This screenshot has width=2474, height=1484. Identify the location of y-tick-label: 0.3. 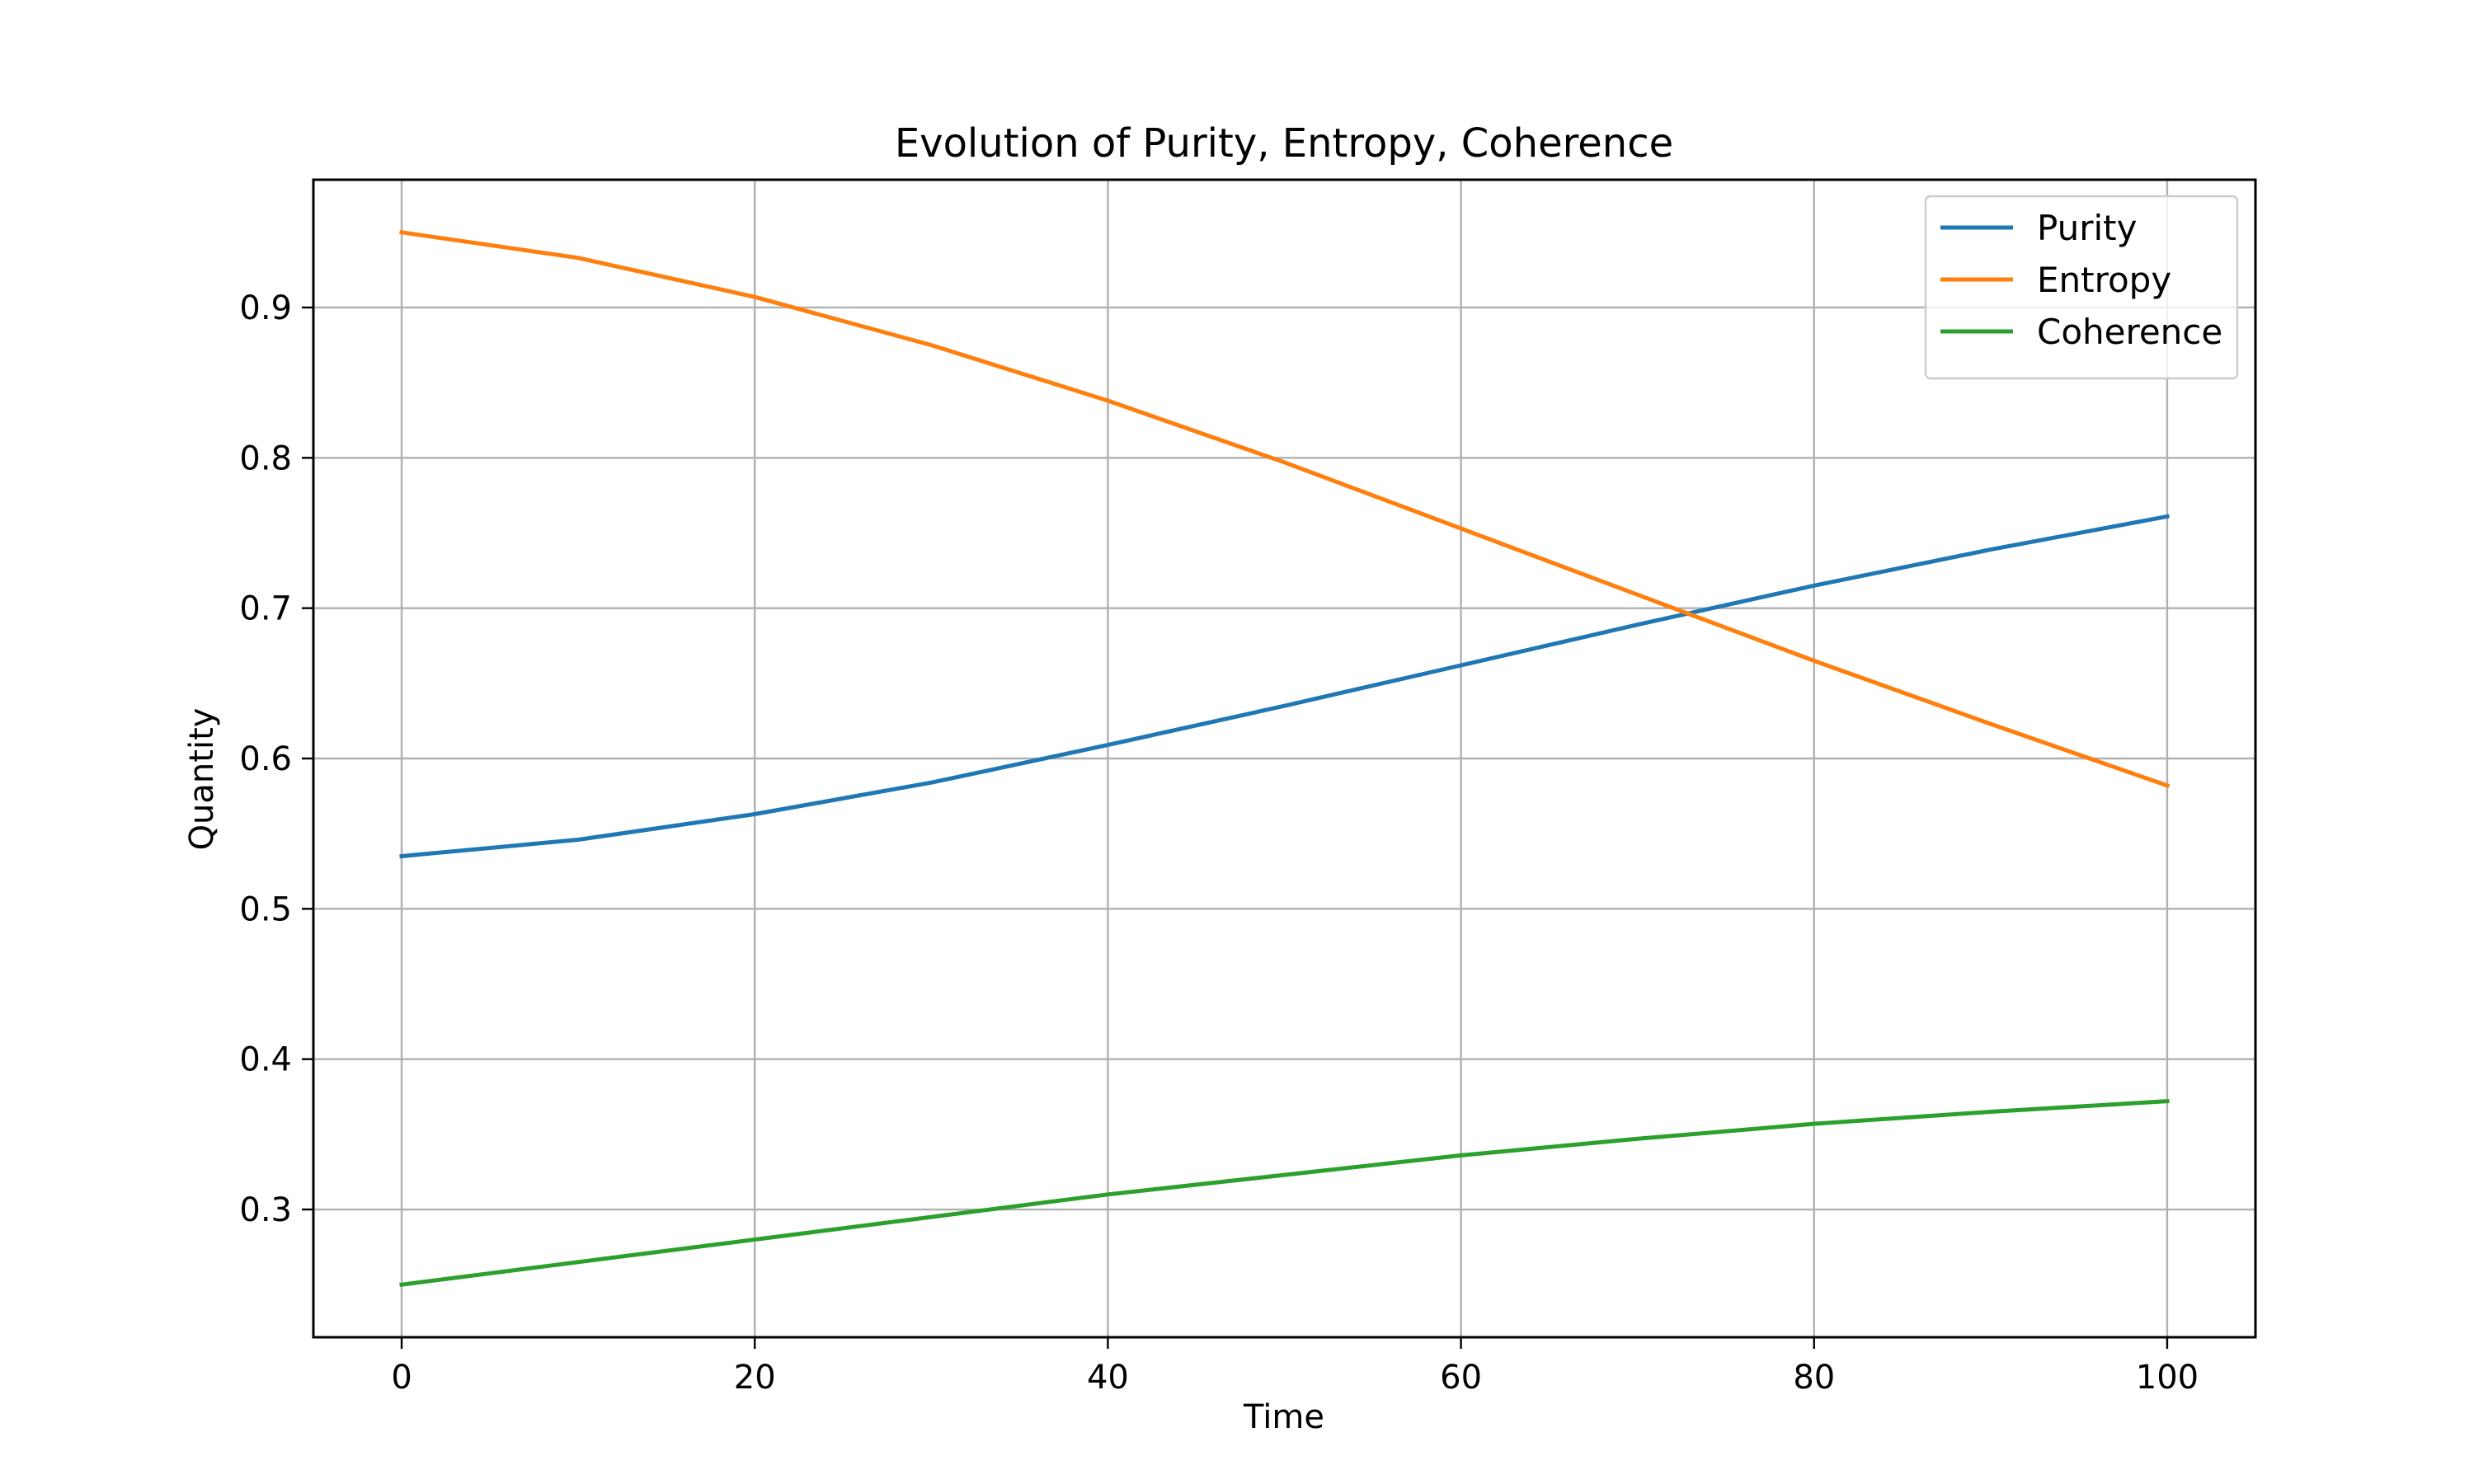
(265, 1210).